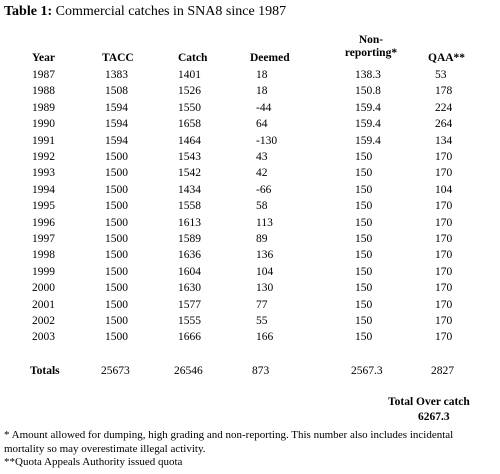 The width and height of the screenshot is (500, 474). Describe the element at coordinates (43, 173) in the screenshot. I see `row-year: 1993` at that location.